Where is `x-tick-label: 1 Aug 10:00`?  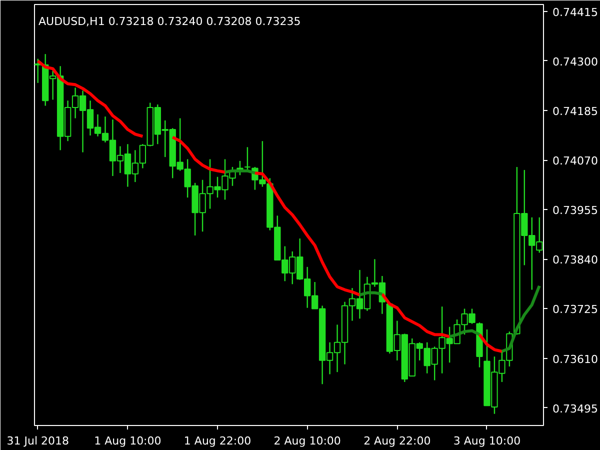
x-tick-label: 1 Aug 10:00 is located at coordinates (128, 441).